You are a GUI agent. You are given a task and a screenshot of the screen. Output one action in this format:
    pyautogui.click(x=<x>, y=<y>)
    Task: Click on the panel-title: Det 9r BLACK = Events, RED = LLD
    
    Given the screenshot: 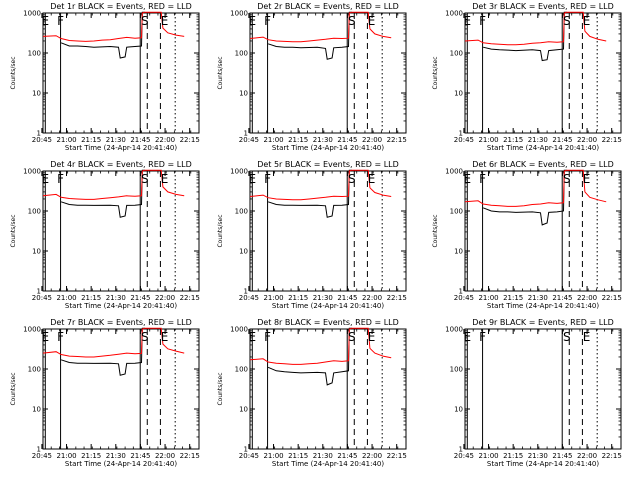 What is the action you would take?
    pyautogui.click(x=543, y=322)
    